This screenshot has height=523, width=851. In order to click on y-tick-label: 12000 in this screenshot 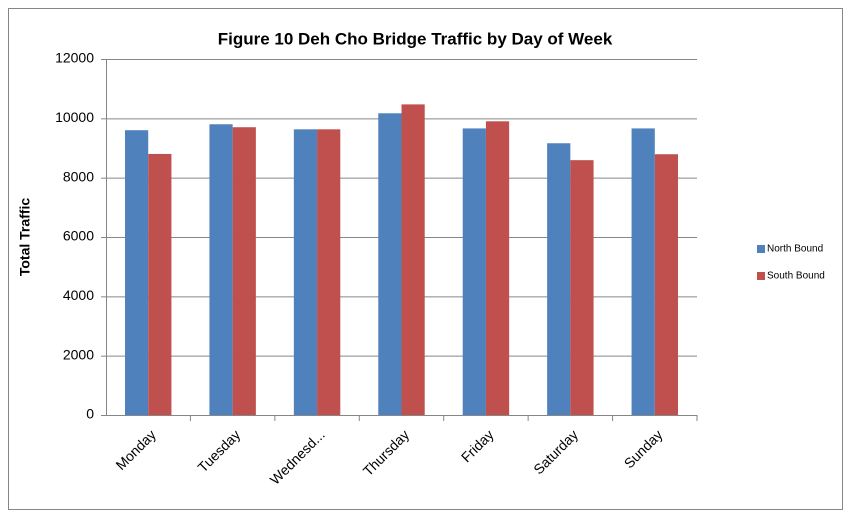, I will do `click(74, 58)`.